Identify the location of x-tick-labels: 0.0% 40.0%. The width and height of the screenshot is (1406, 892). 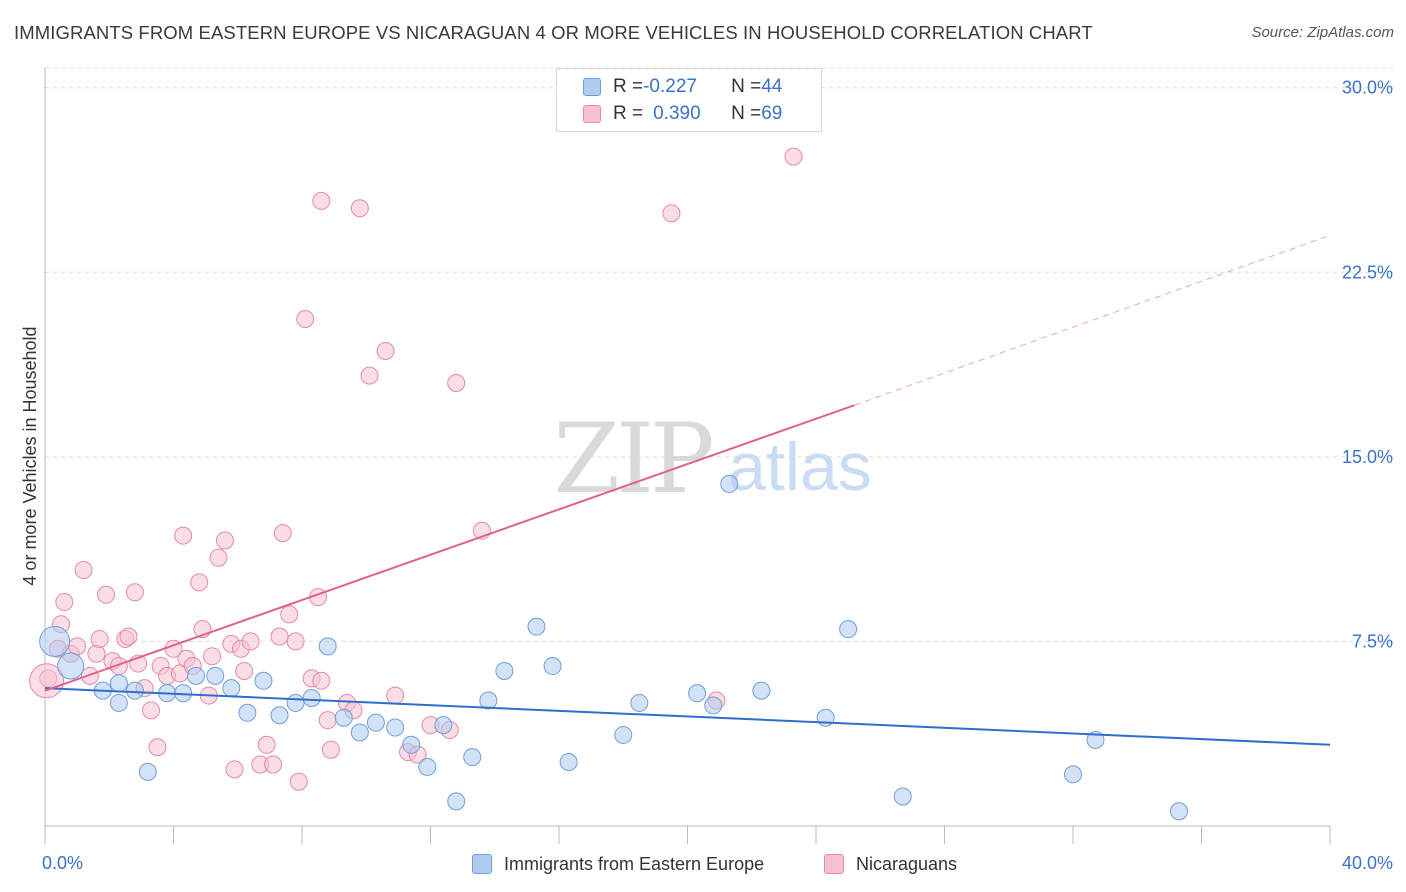
(717, 863).